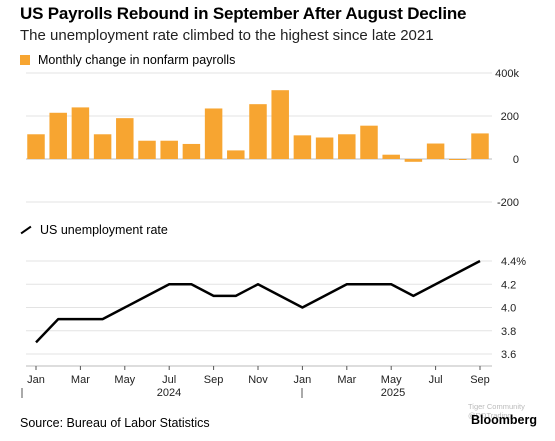  What do you see at coordinates (496, 406) in the screenshot?
I see `watermark-line-1: Tiger Community` at bounding box center [496, 406].